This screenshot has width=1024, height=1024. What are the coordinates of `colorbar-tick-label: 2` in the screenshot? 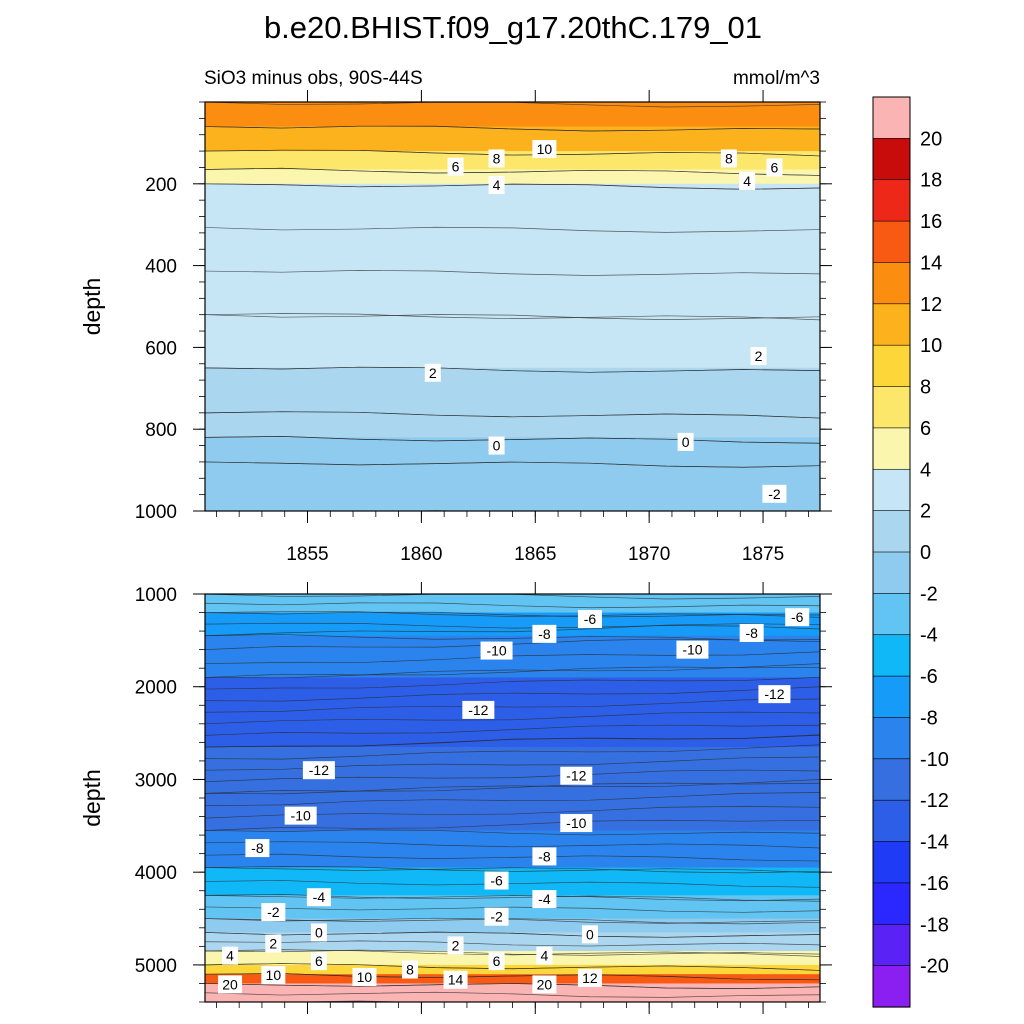 It's located at (925, 512).